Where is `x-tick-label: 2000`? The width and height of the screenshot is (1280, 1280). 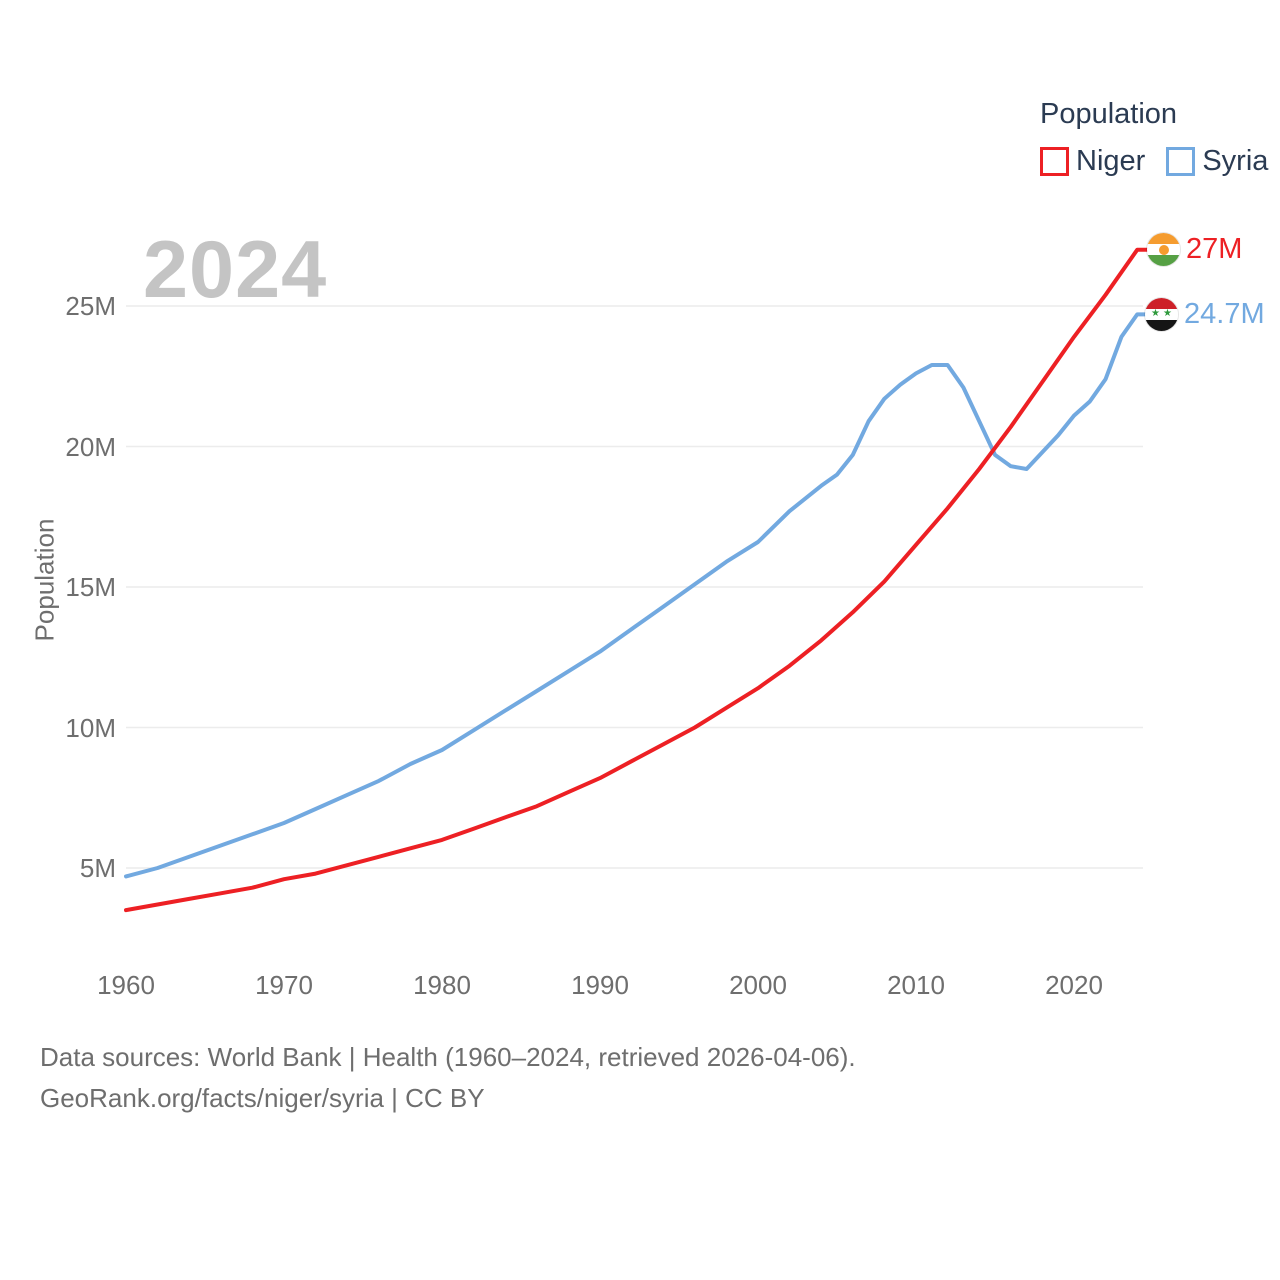
x-tick-label: 2000 is located at coordinates (758, 985).